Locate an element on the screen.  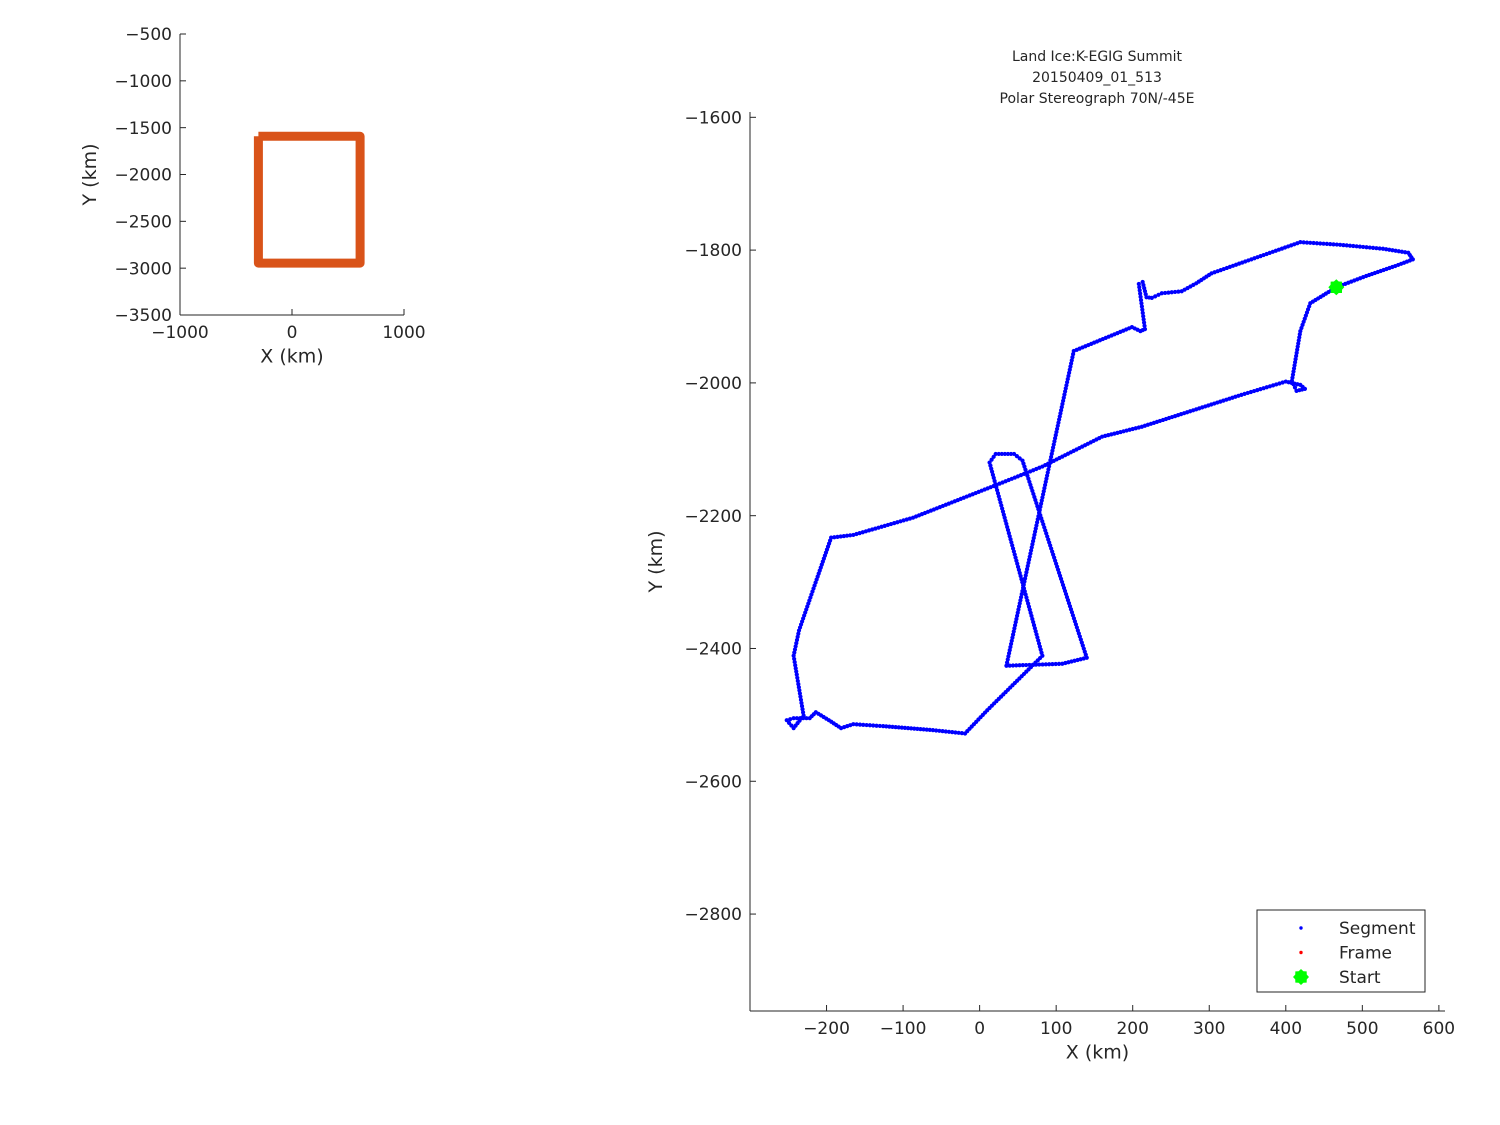
inset-x-axis-label: X (km) is located at coordinates (291, 357).